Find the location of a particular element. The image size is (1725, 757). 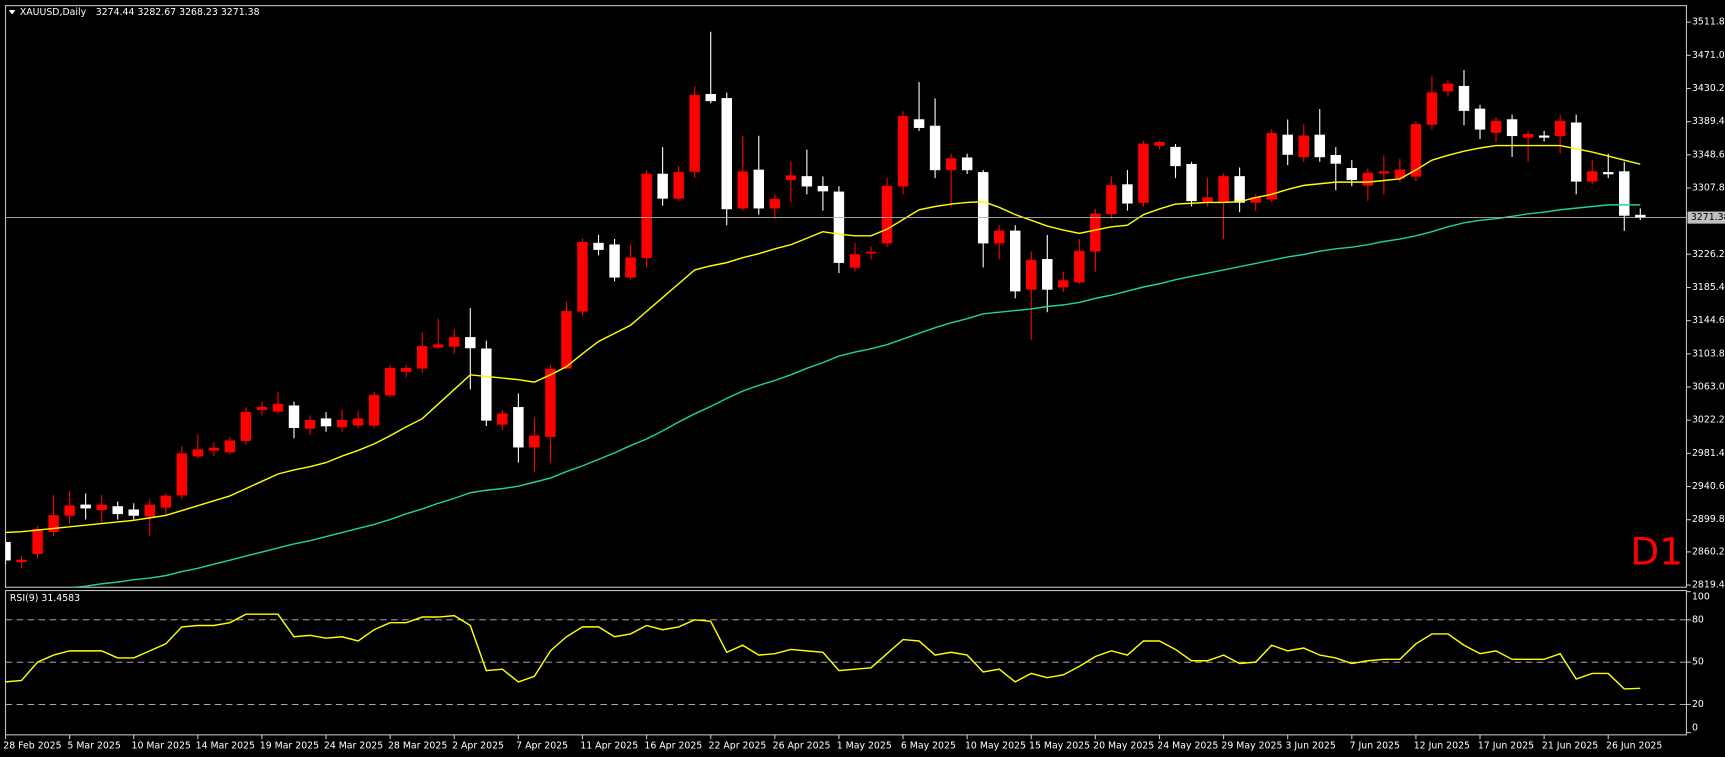

x-tick-label: 15 May 2025 is located at coordinates (1059, 745).